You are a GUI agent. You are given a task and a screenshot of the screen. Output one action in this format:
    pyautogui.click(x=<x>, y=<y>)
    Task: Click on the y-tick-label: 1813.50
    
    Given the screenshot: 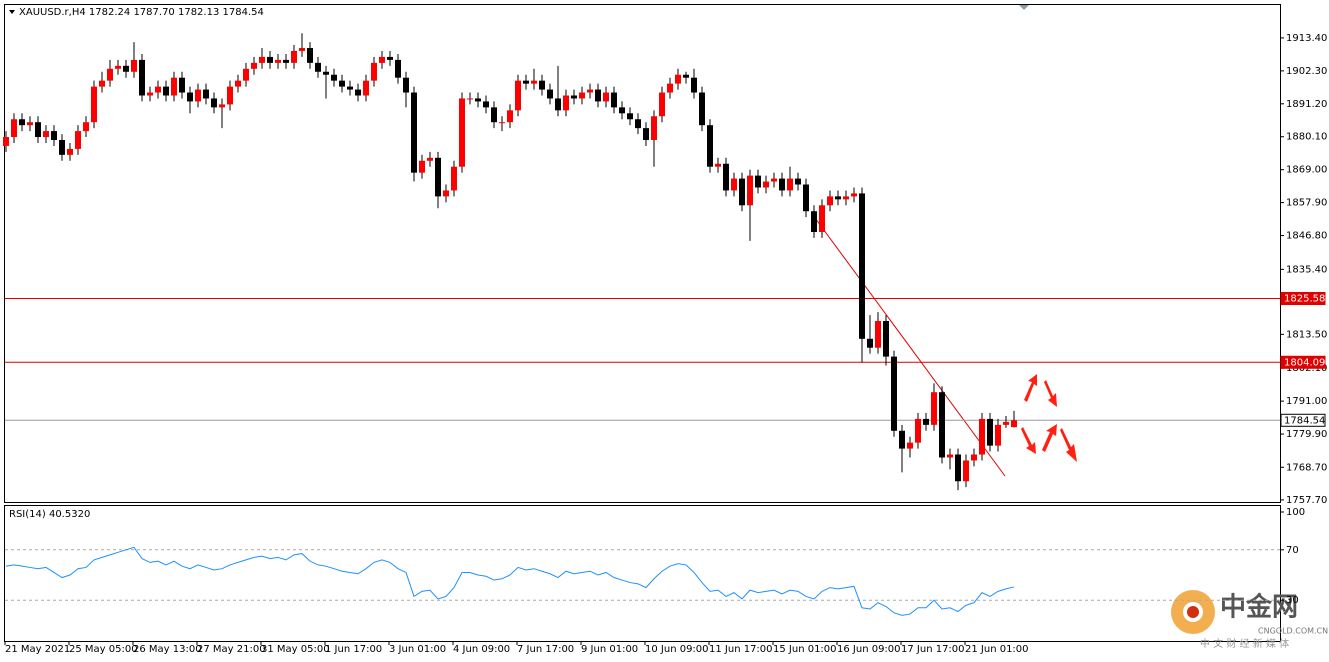 What is the action you would take?
    pyautogui.click(x=1306, y=334)
    